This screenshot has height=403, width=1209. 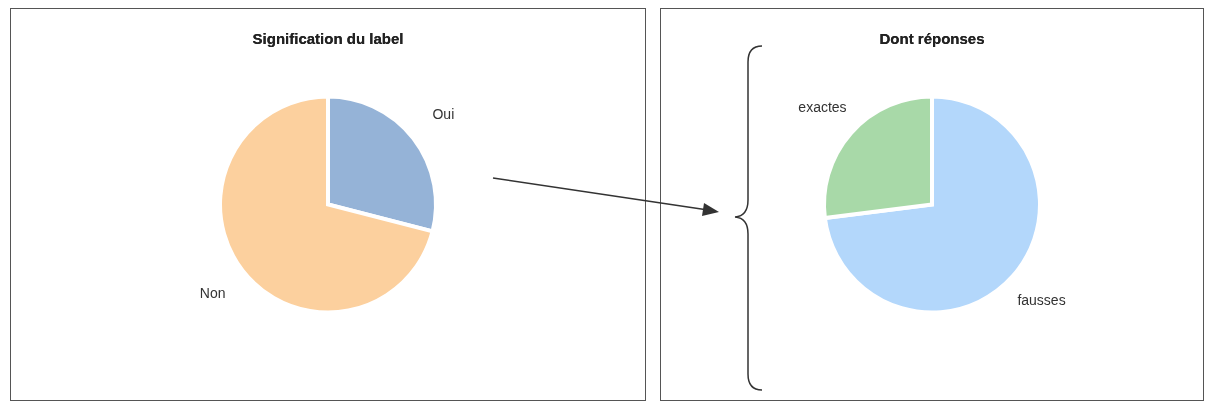 What do you see at coordinates (212, 292) in the screenshot?
I see `slice-label: Non` at bounding box center [212, 292].